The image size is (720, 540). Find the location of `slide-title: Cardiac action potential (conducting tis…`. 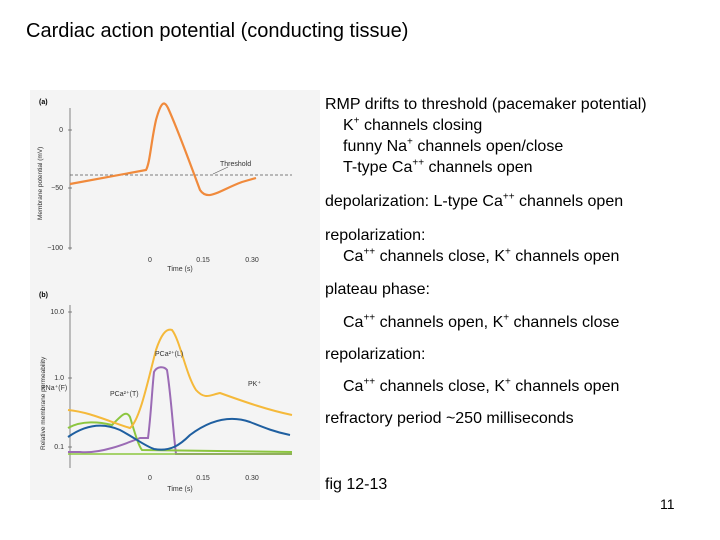

slide-title: Cardiac action potential (conducting tis… is located at coordinates (217, 31).